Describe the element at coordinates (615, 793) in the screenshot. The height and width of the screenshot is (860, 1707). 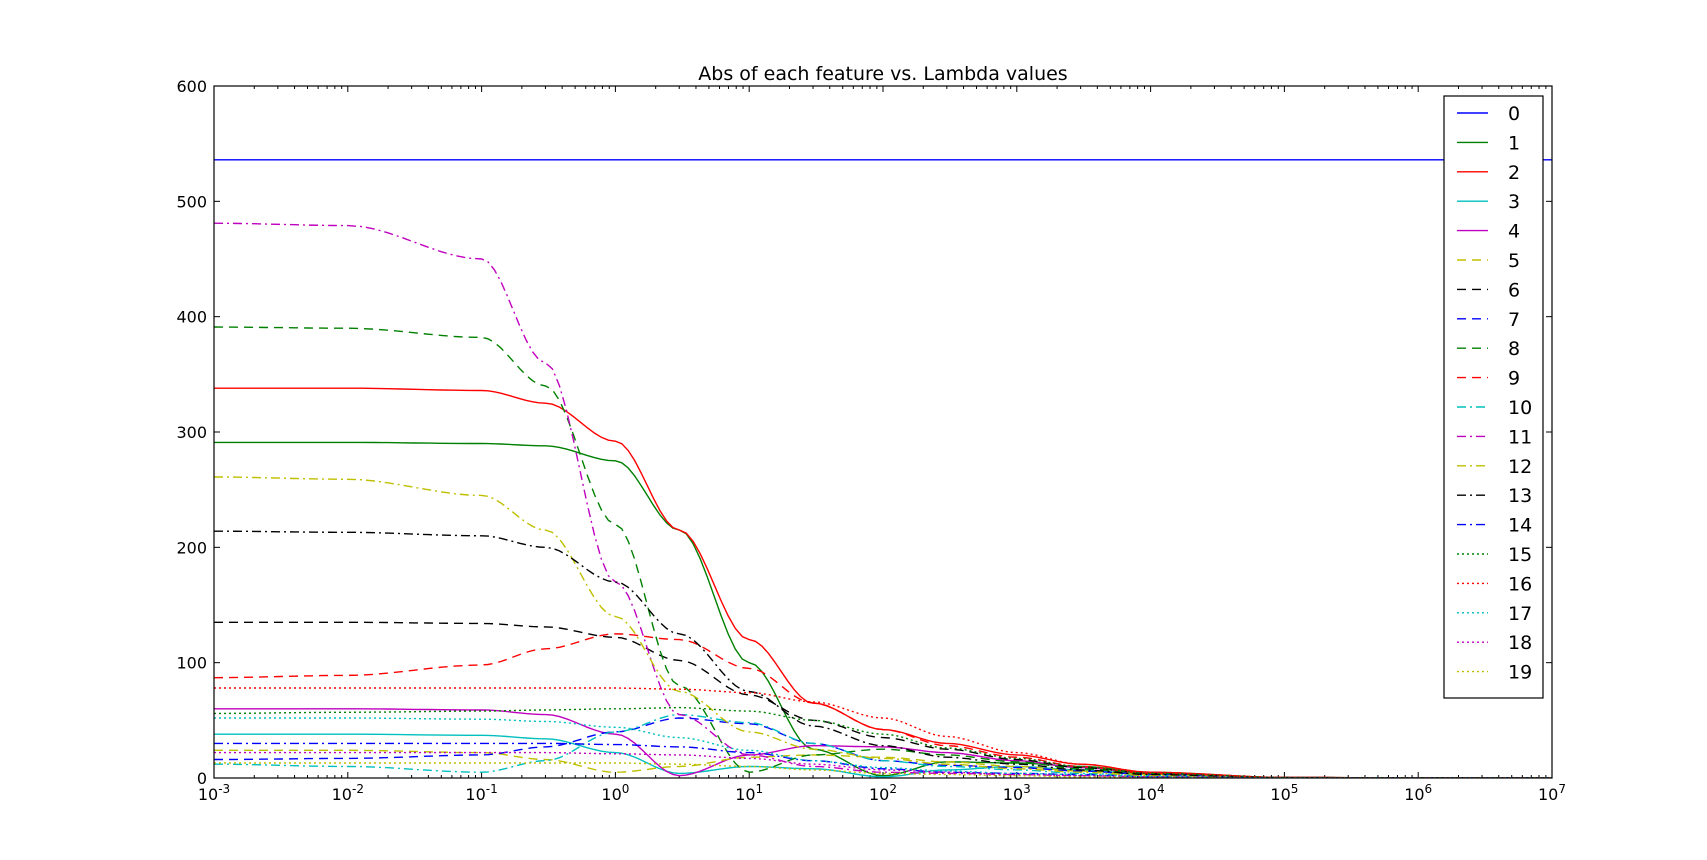
I see `x-tick-label: 10⁰` at that location.